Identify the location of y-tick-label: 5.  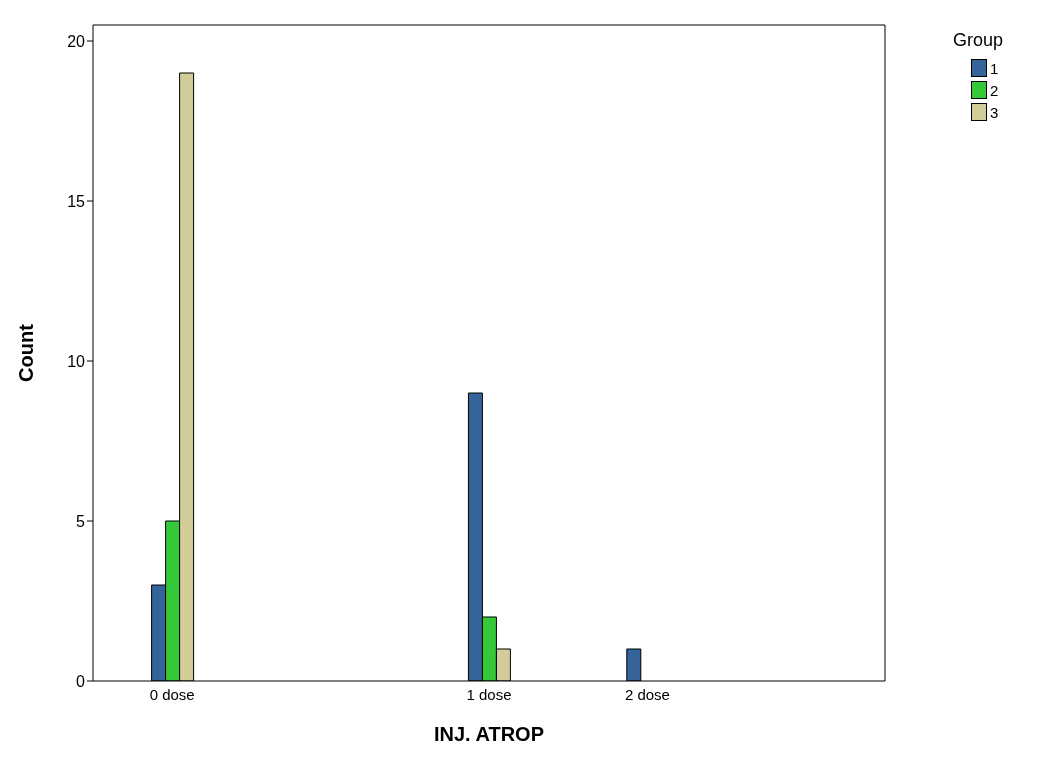
(81, 521).